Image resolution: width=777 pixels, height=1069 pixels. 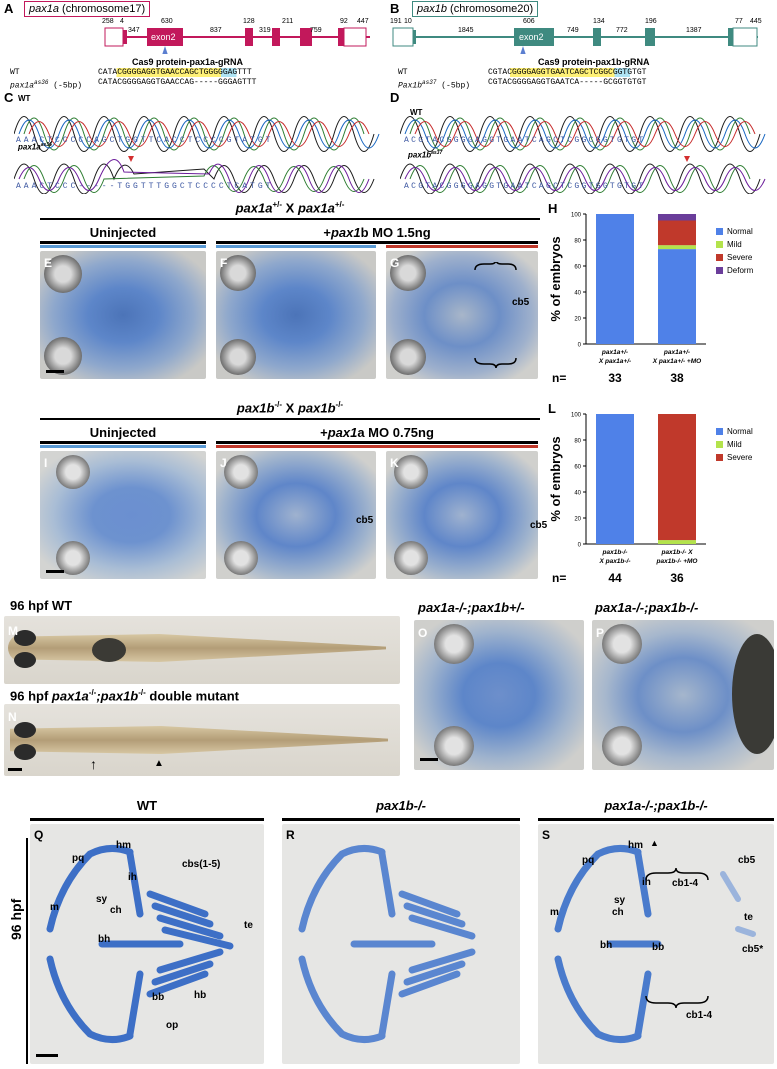 What do you see at coordinates (567, 82) in the screenshot?
I see `mutant-sequence: CGTACGGGGAGGTGAATCA-----GCGGTGTGT` at bounding box center [567, 82].